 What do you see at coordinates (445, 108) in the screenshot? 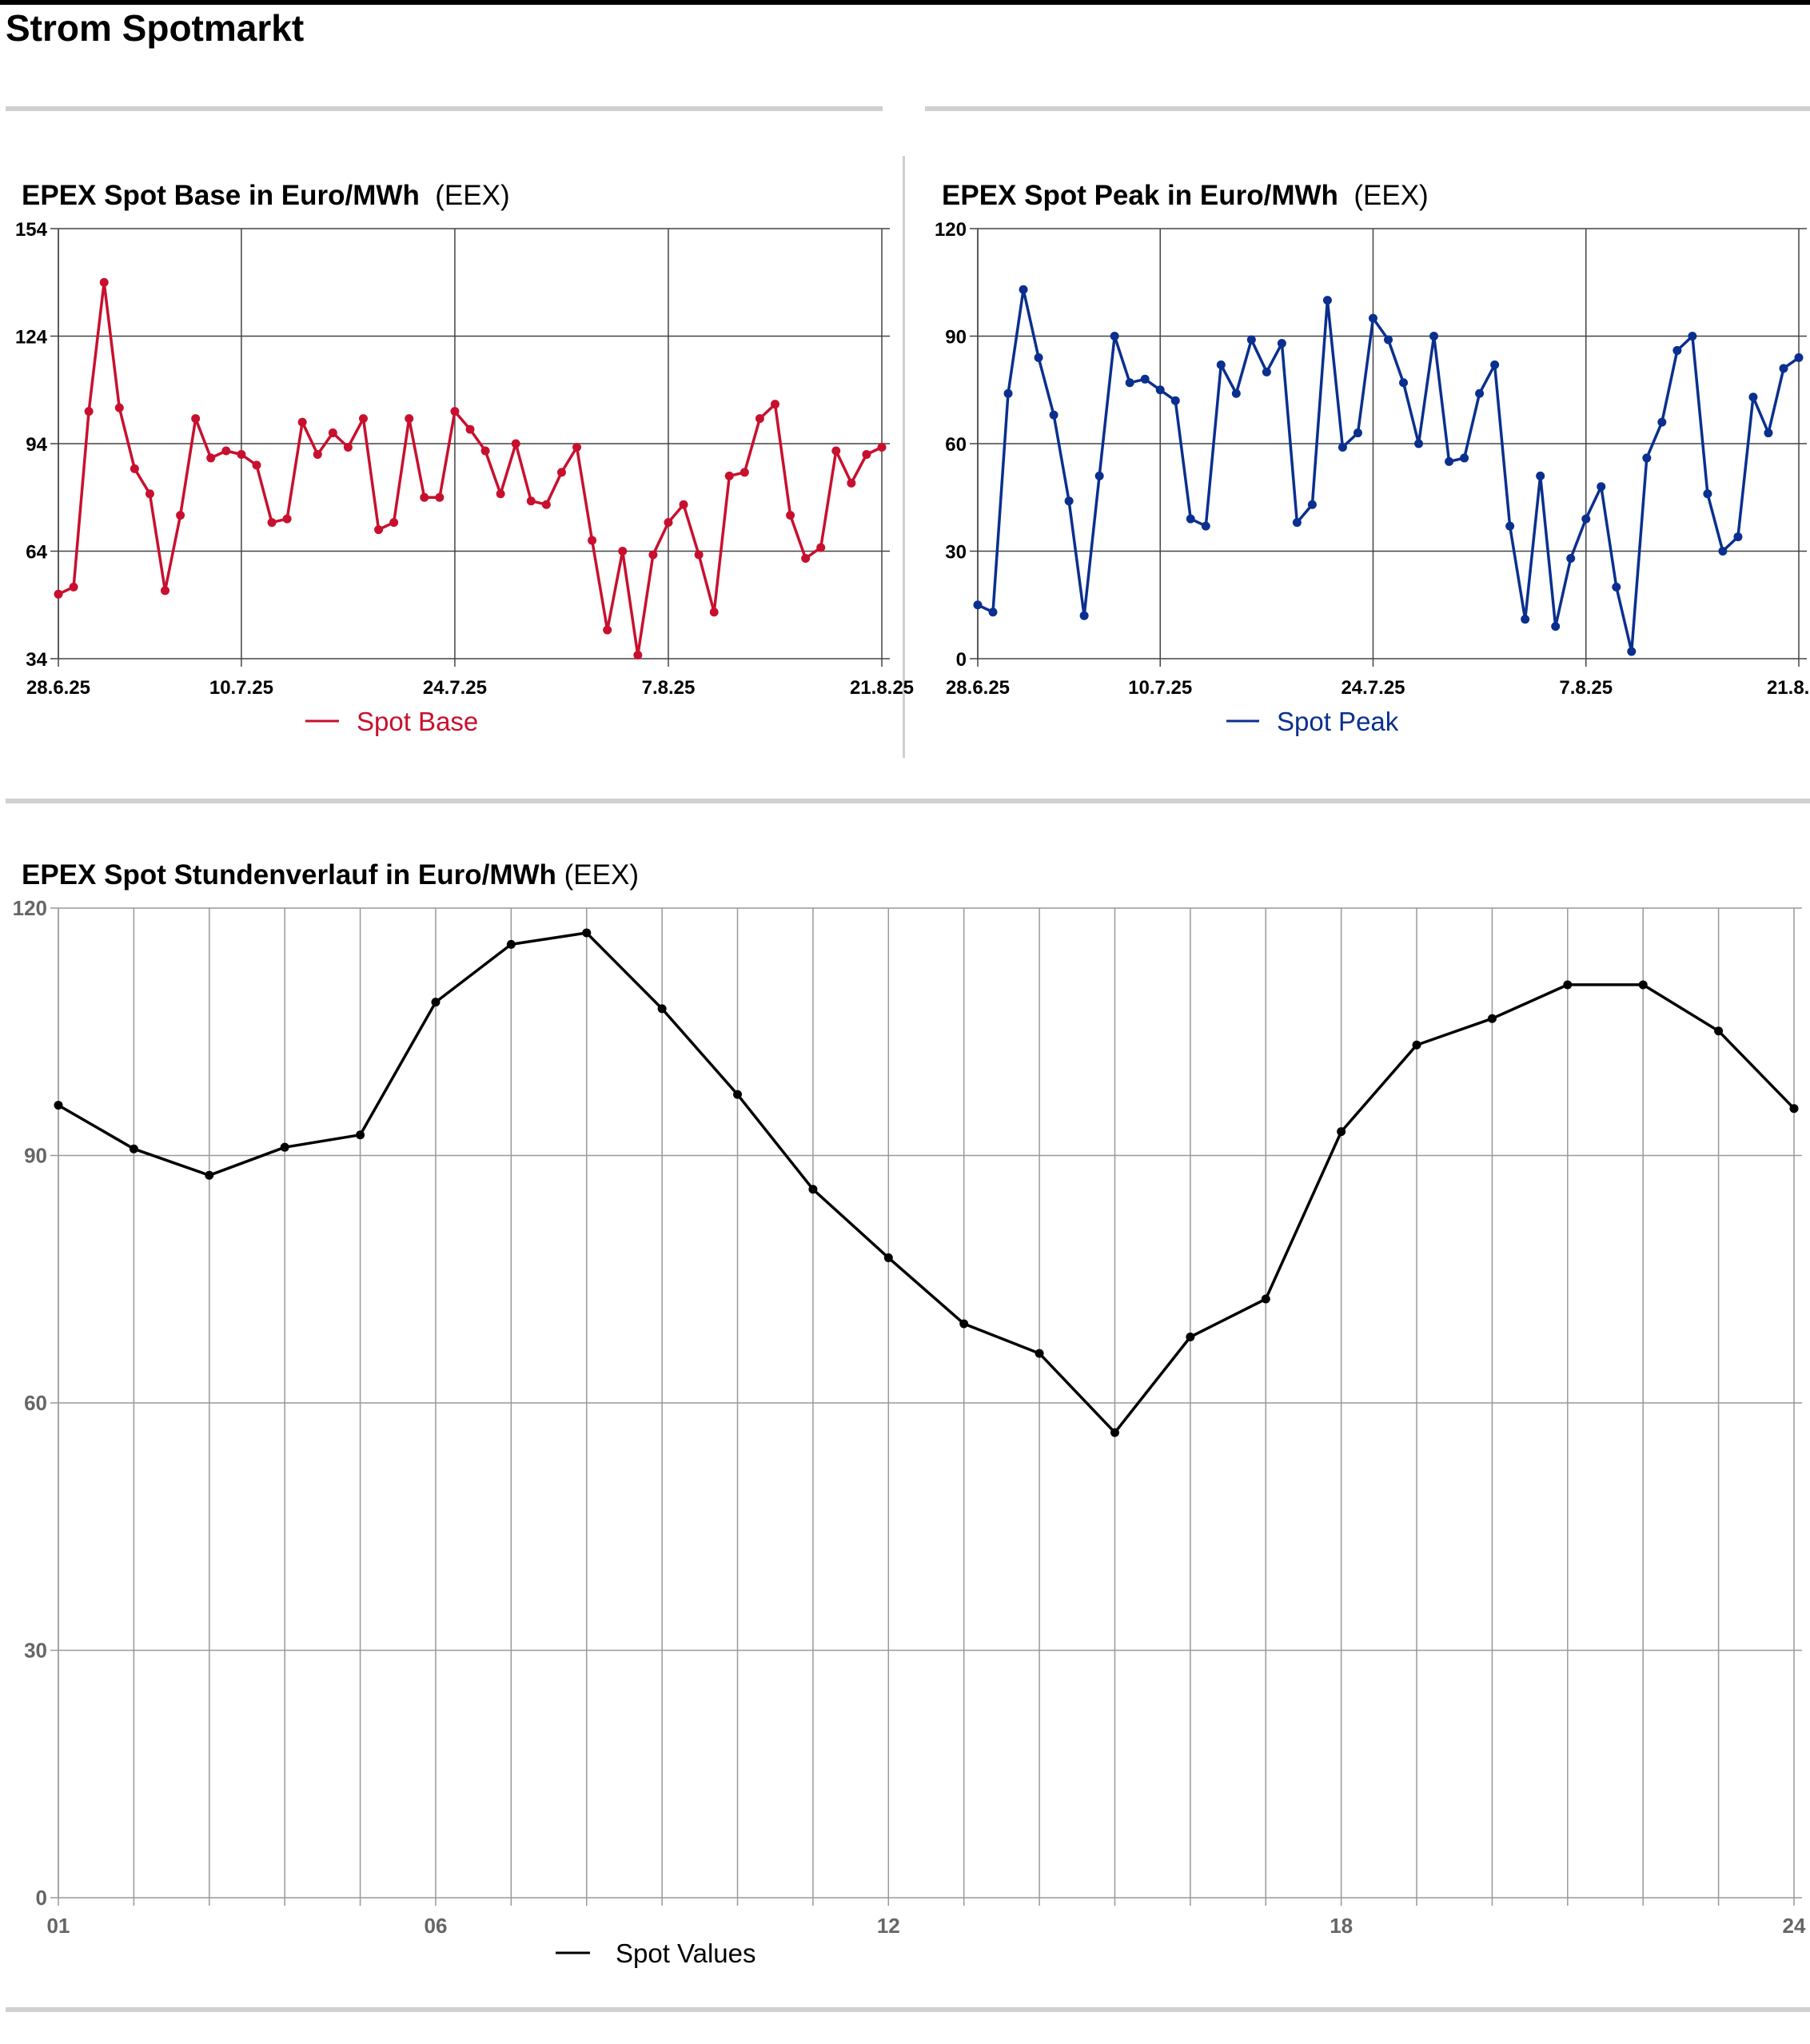
I see `separator-left` at bounding box center [445, 108].